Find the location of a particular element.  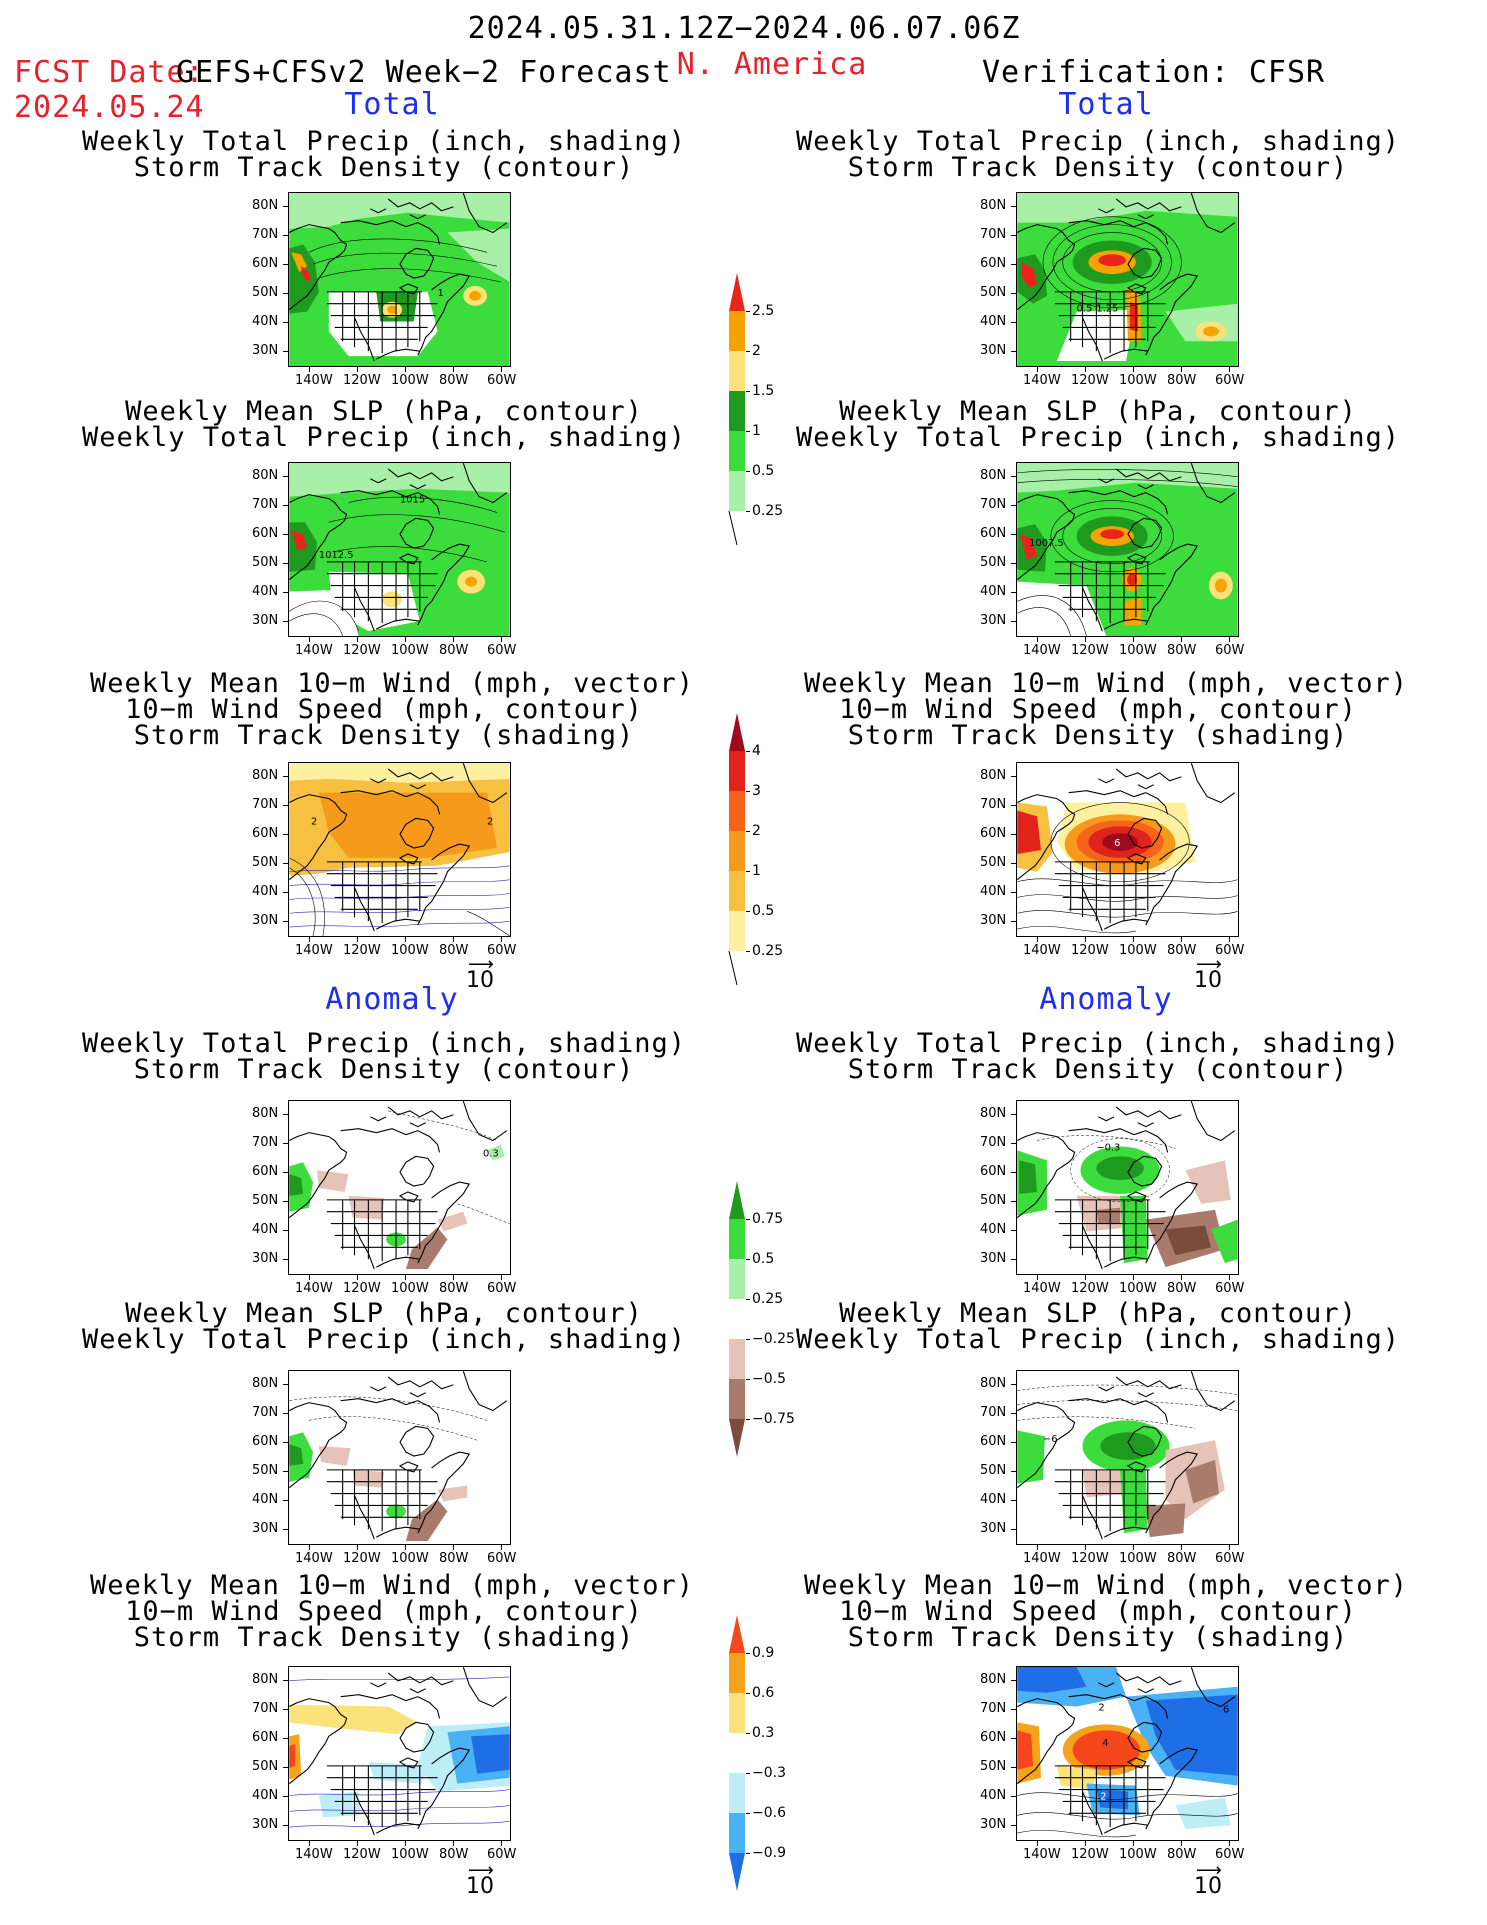

panel10-title-line2: Weekly Total Precip (inch, shading) is located at coordinates (1098, 1339).